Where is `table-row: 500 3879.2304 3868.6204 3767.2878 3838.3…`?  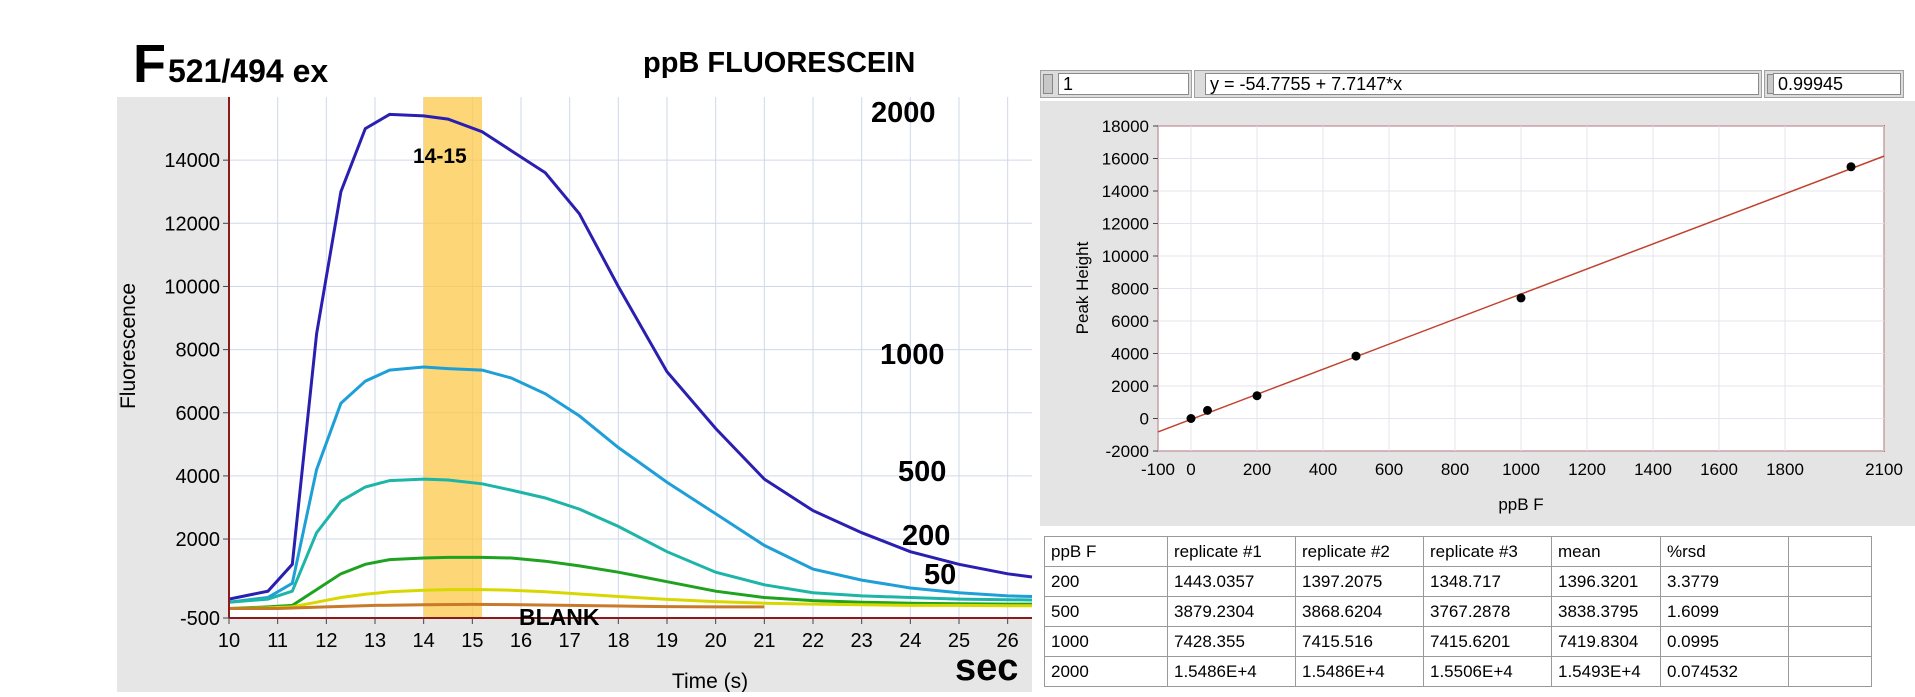
table-row: 500 3879.2304 3868.6204 3767.2878 3838.3… is located at coordinates (1458, 611).